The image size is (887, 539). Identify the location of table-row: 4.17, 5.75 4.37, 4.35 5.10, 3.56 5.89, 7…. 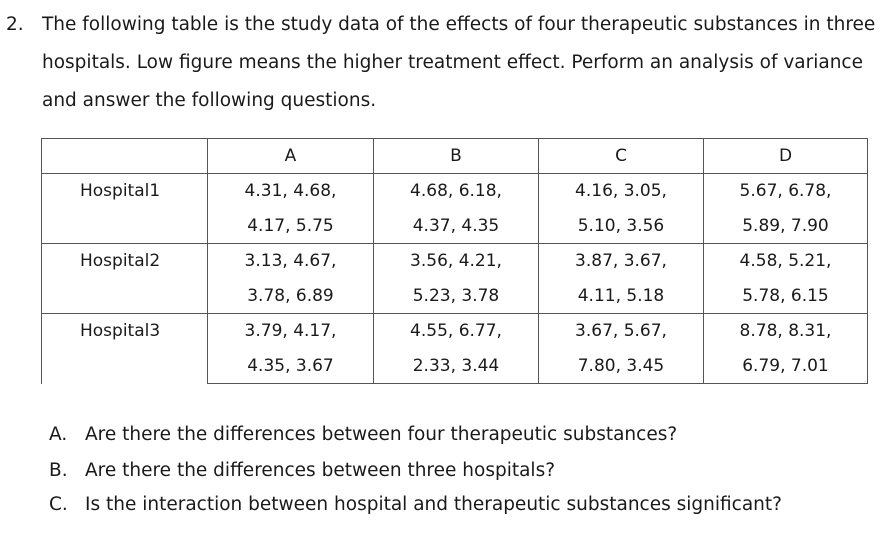
(455, 226).